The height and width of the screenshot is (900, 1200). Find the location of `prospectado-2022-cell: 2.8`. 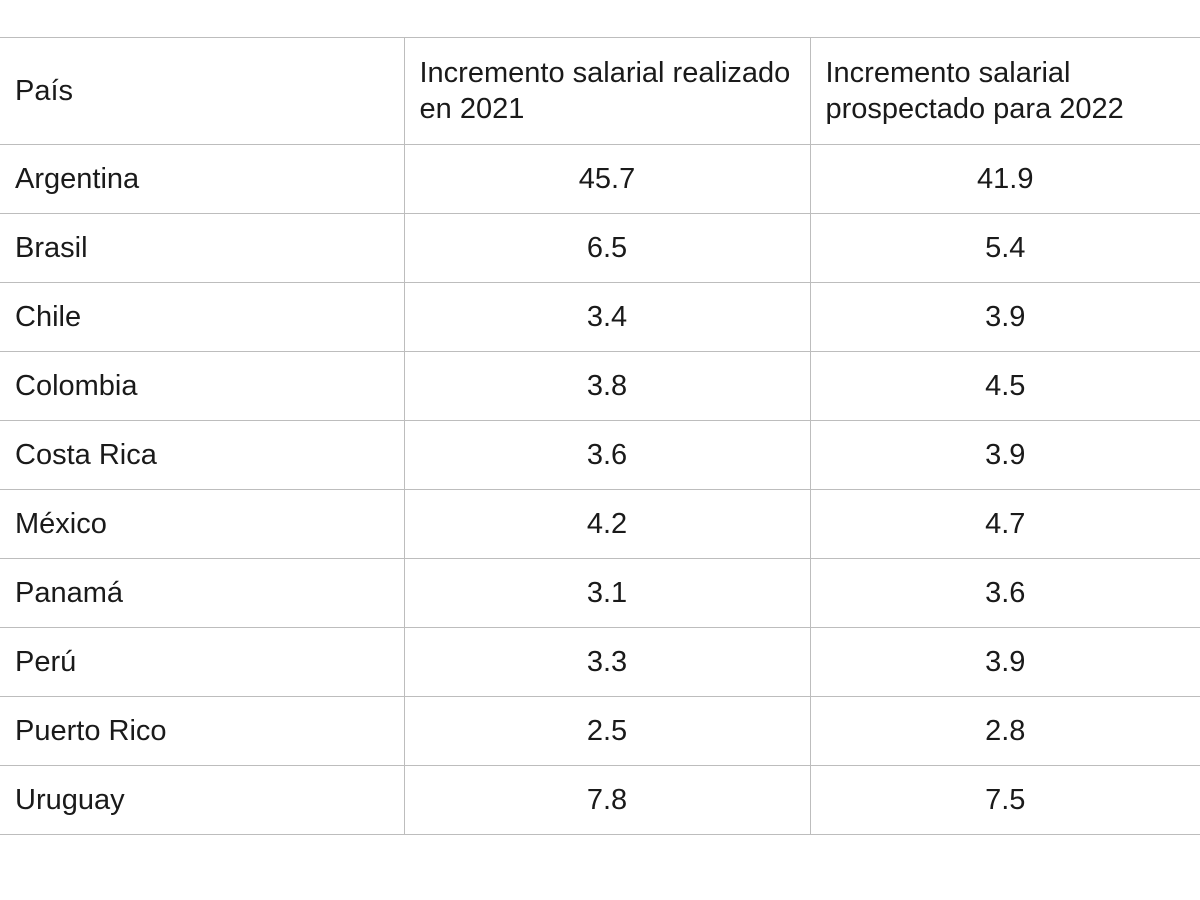

prospectado-2022-cell: 2.8 is located at coordinates (1004, 731).